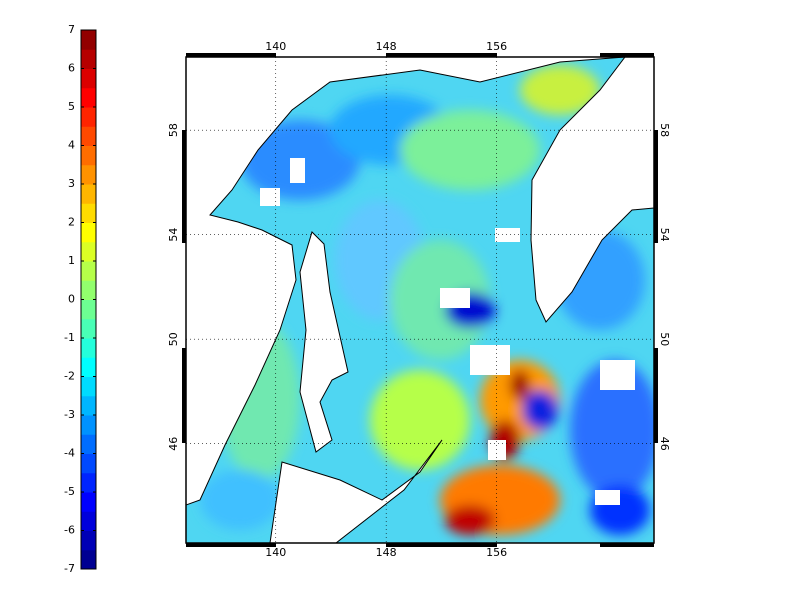 The height and width of the screenshot is (600, 800). I want to click on colorbar-tick-label: -1, so click(69, 337).